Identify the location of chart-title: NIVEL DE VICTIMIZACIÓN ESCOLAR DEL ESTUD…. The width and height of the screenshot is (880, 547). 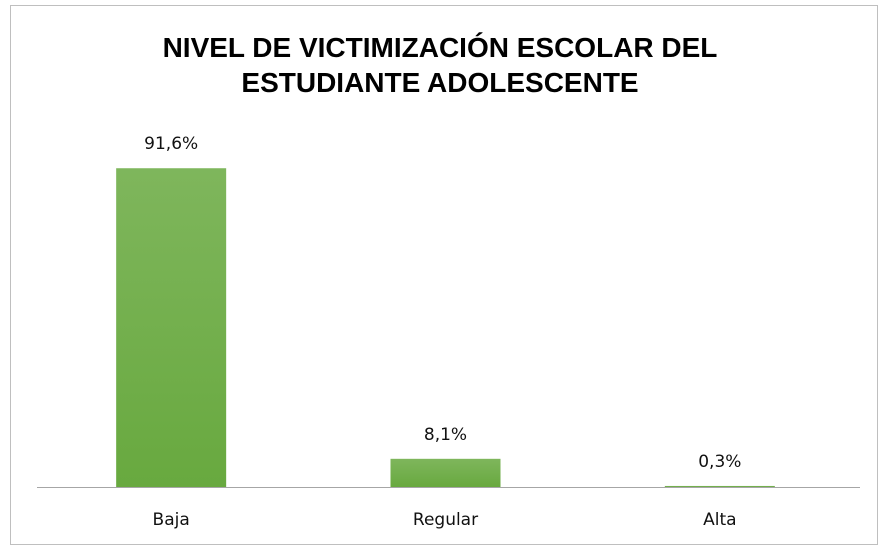
(440, 65).